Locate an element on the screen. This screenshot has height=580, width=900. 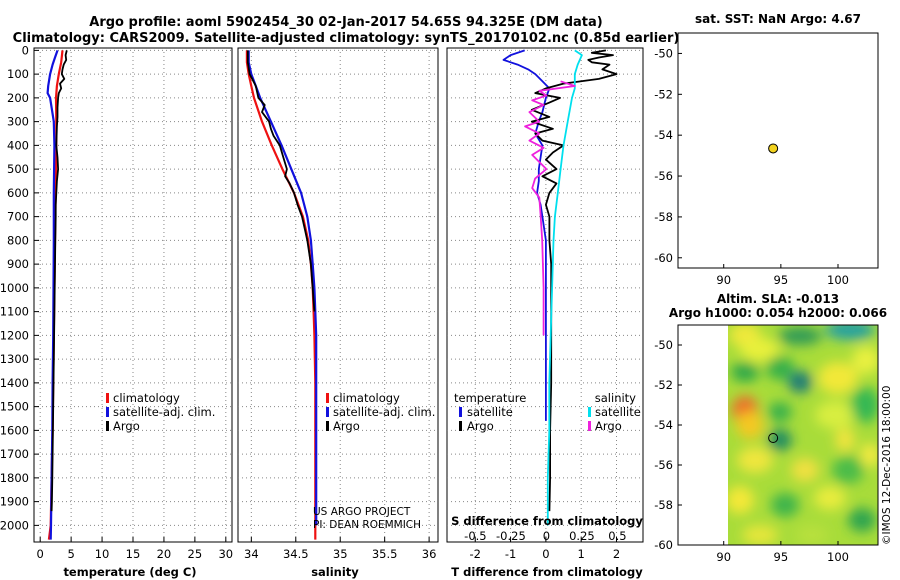
x-tick-label: 30 is located at coordinates (225, 554).